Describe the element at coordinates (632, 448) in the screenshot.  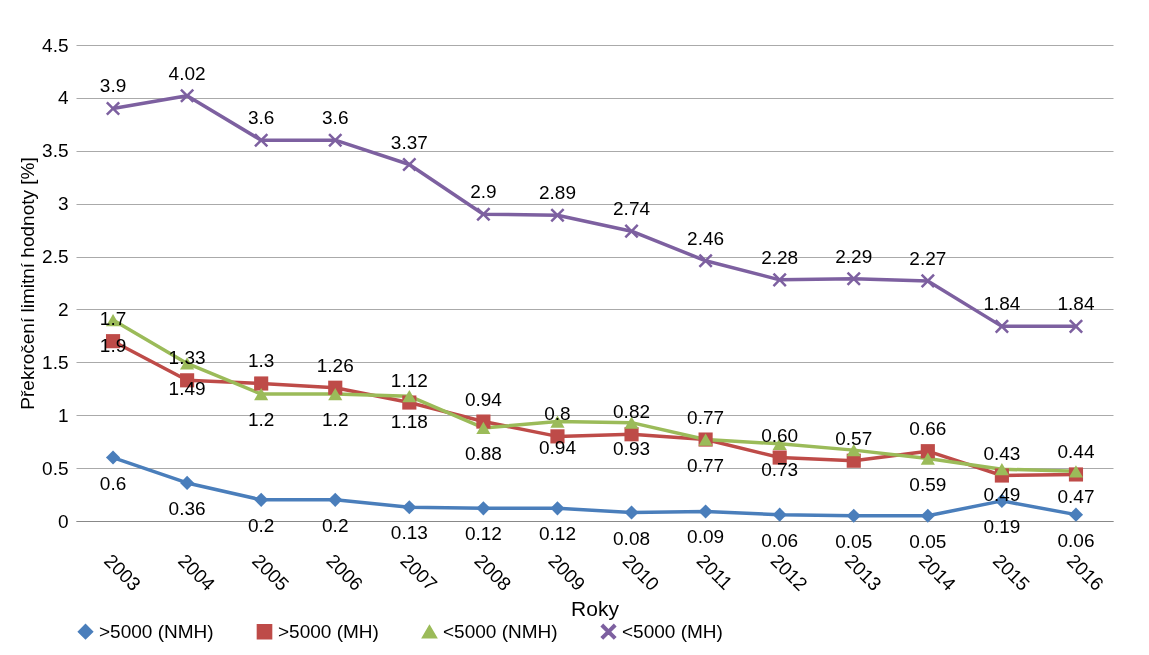
I see `data-label: 0.93` at that location.